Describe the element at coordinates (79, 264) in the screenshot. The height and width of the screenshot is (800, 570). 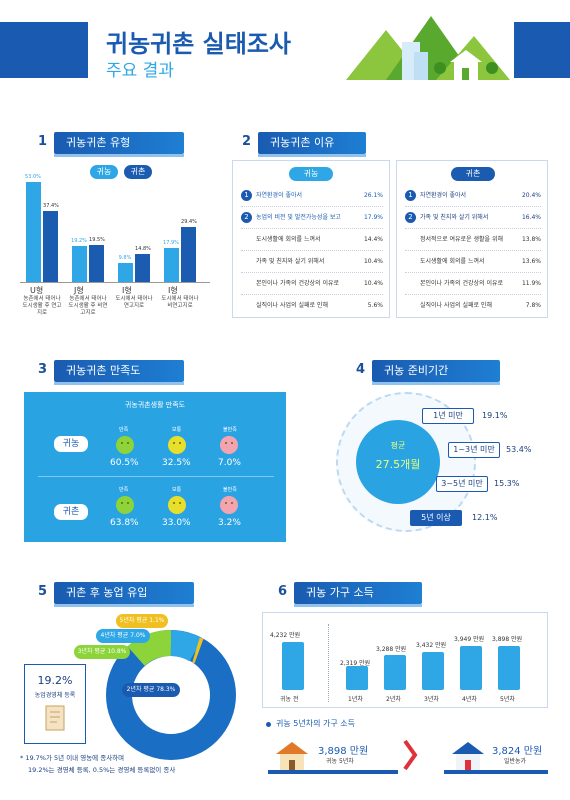
I see `bar-j-gwinong` at that location.